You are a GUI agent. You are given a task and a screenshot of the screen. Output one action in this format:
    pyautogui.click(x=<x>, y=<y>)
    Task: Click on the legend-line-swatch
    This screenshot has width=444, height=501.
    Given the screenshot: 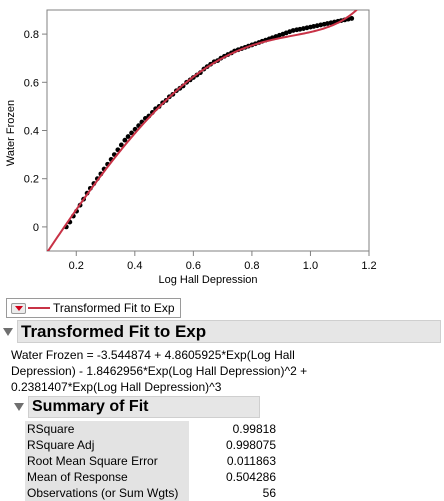 What is the action you would take?
    pyautogui.click(x=39, y=308)
    